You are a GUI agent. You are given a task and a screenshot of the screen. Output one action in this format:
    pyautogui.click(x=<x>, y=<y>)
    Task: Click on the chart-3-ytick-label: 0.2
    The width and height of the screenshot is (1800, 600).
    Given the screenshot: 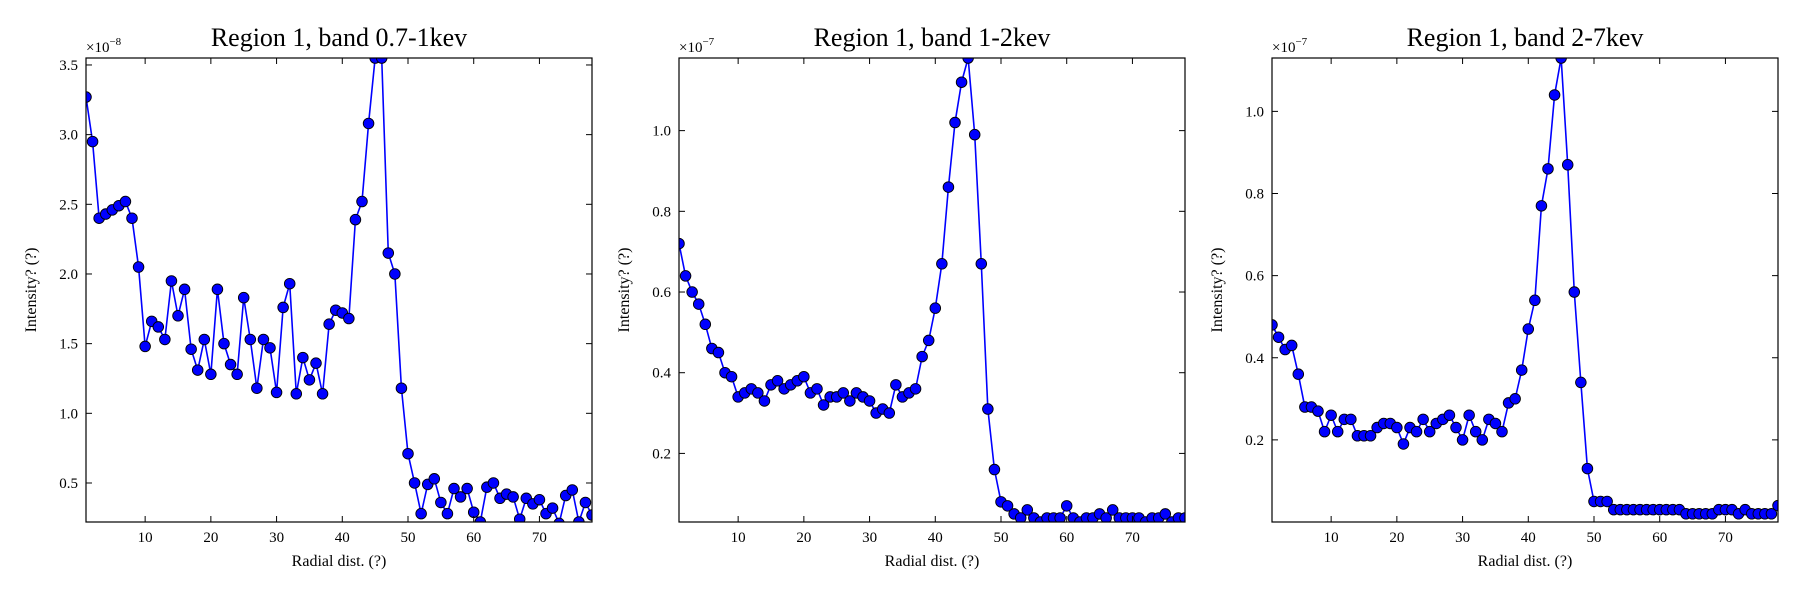 What is the action you would take?
    pyautogui.click(x=1254, y=441)
    